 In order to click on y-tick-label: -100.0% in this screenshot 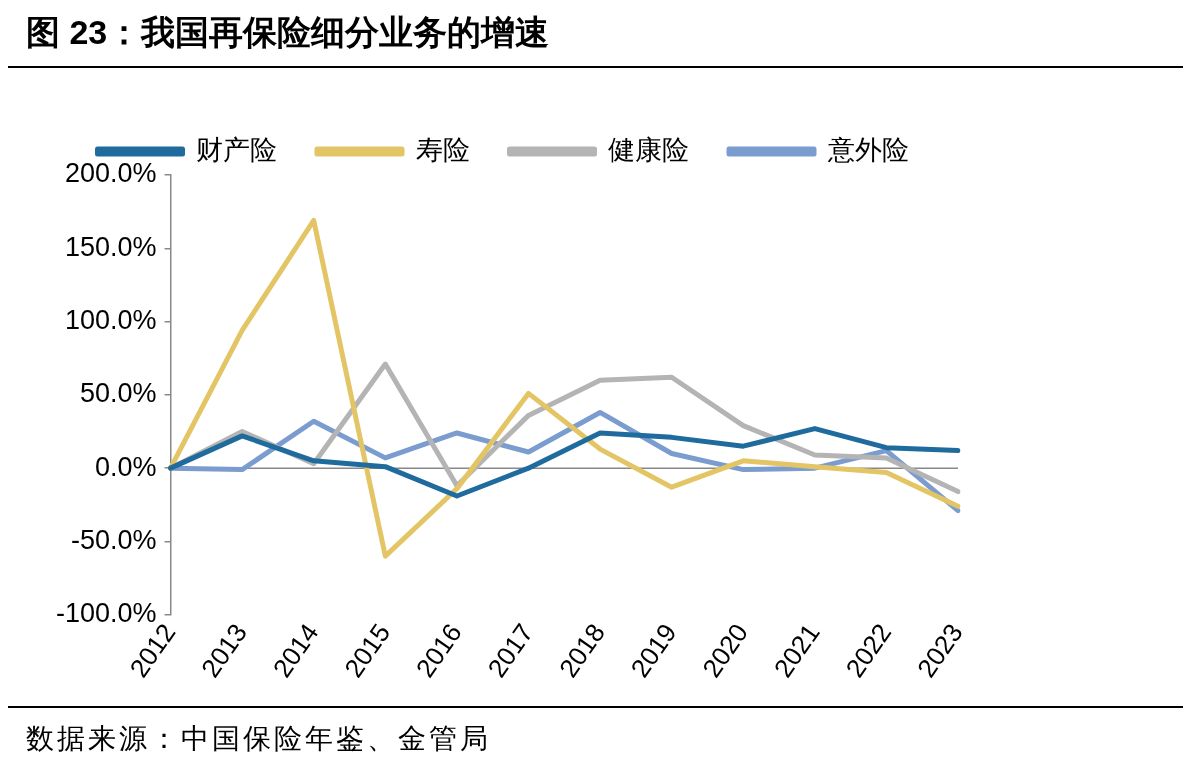, I will do `click(106, 613)`.